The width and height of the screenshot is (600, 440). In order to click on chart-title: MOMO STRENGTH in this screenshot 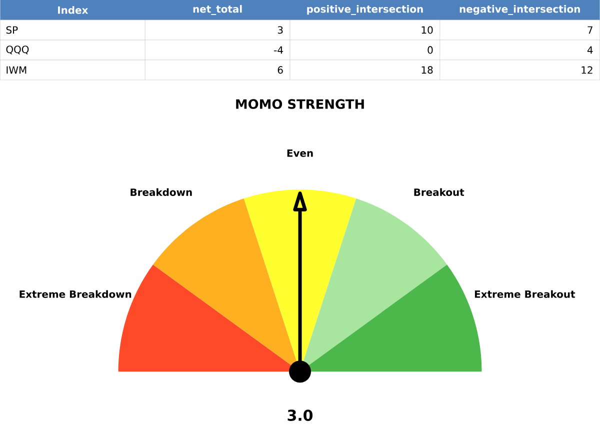, I will do `click(300, 104)`.